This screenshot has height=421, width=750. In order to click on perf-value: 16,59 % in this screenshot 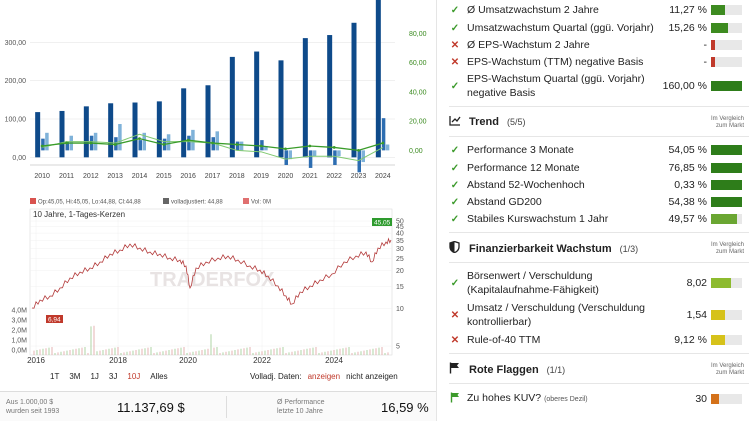, I will do `click(405, 407)`.